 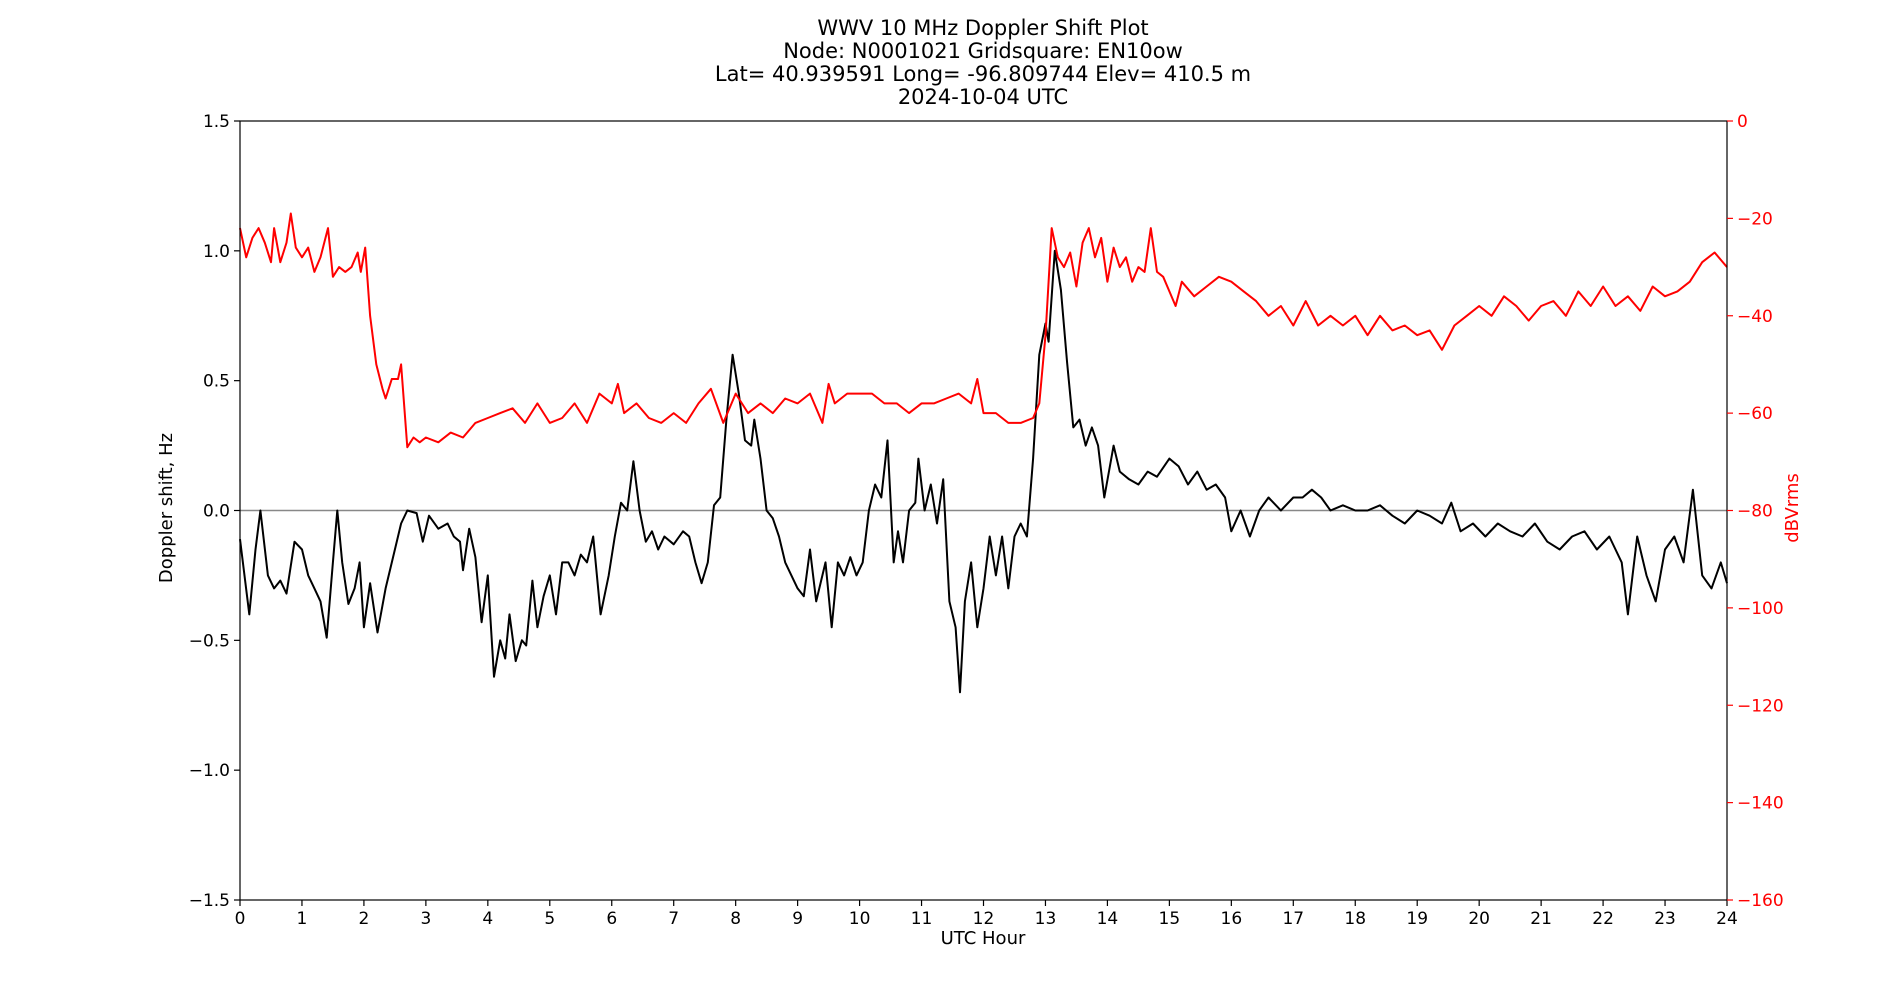 I want to click on x-tick-label: 15, so click(x=1170, y=919).